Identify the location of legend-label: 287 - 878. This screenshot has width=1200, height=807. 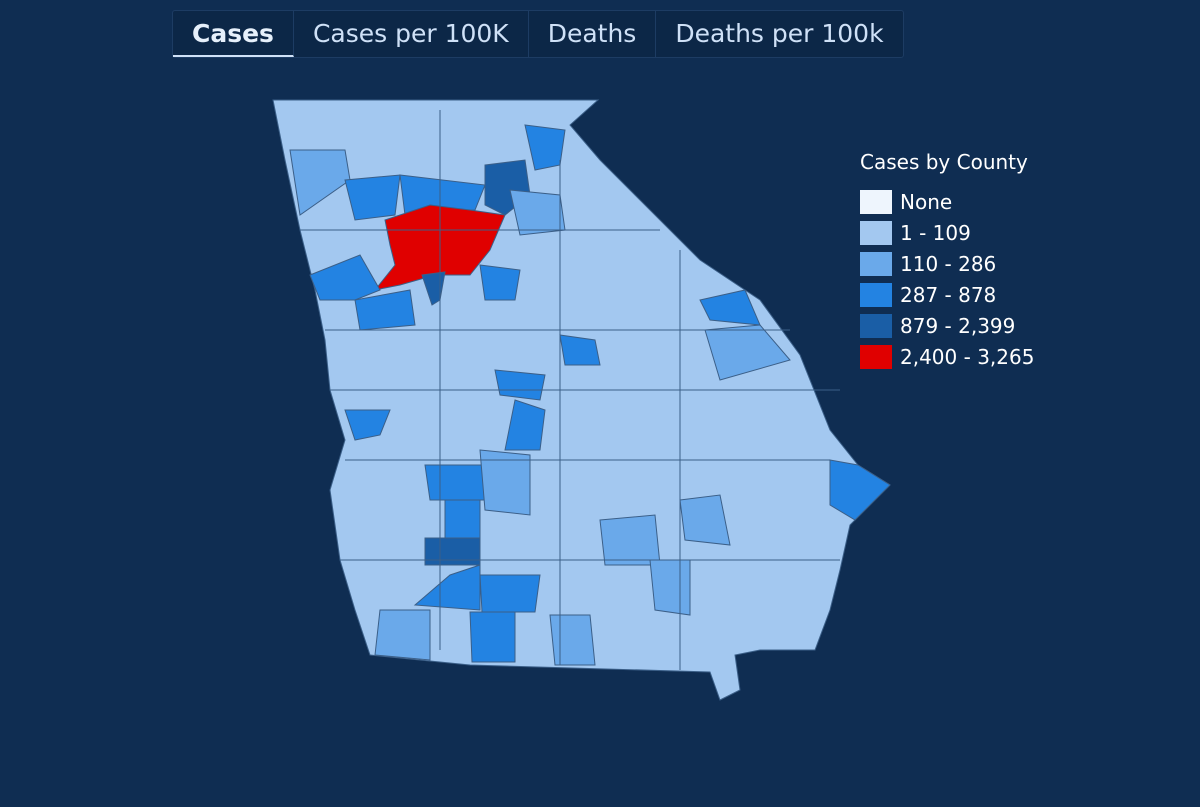
(948, 294).